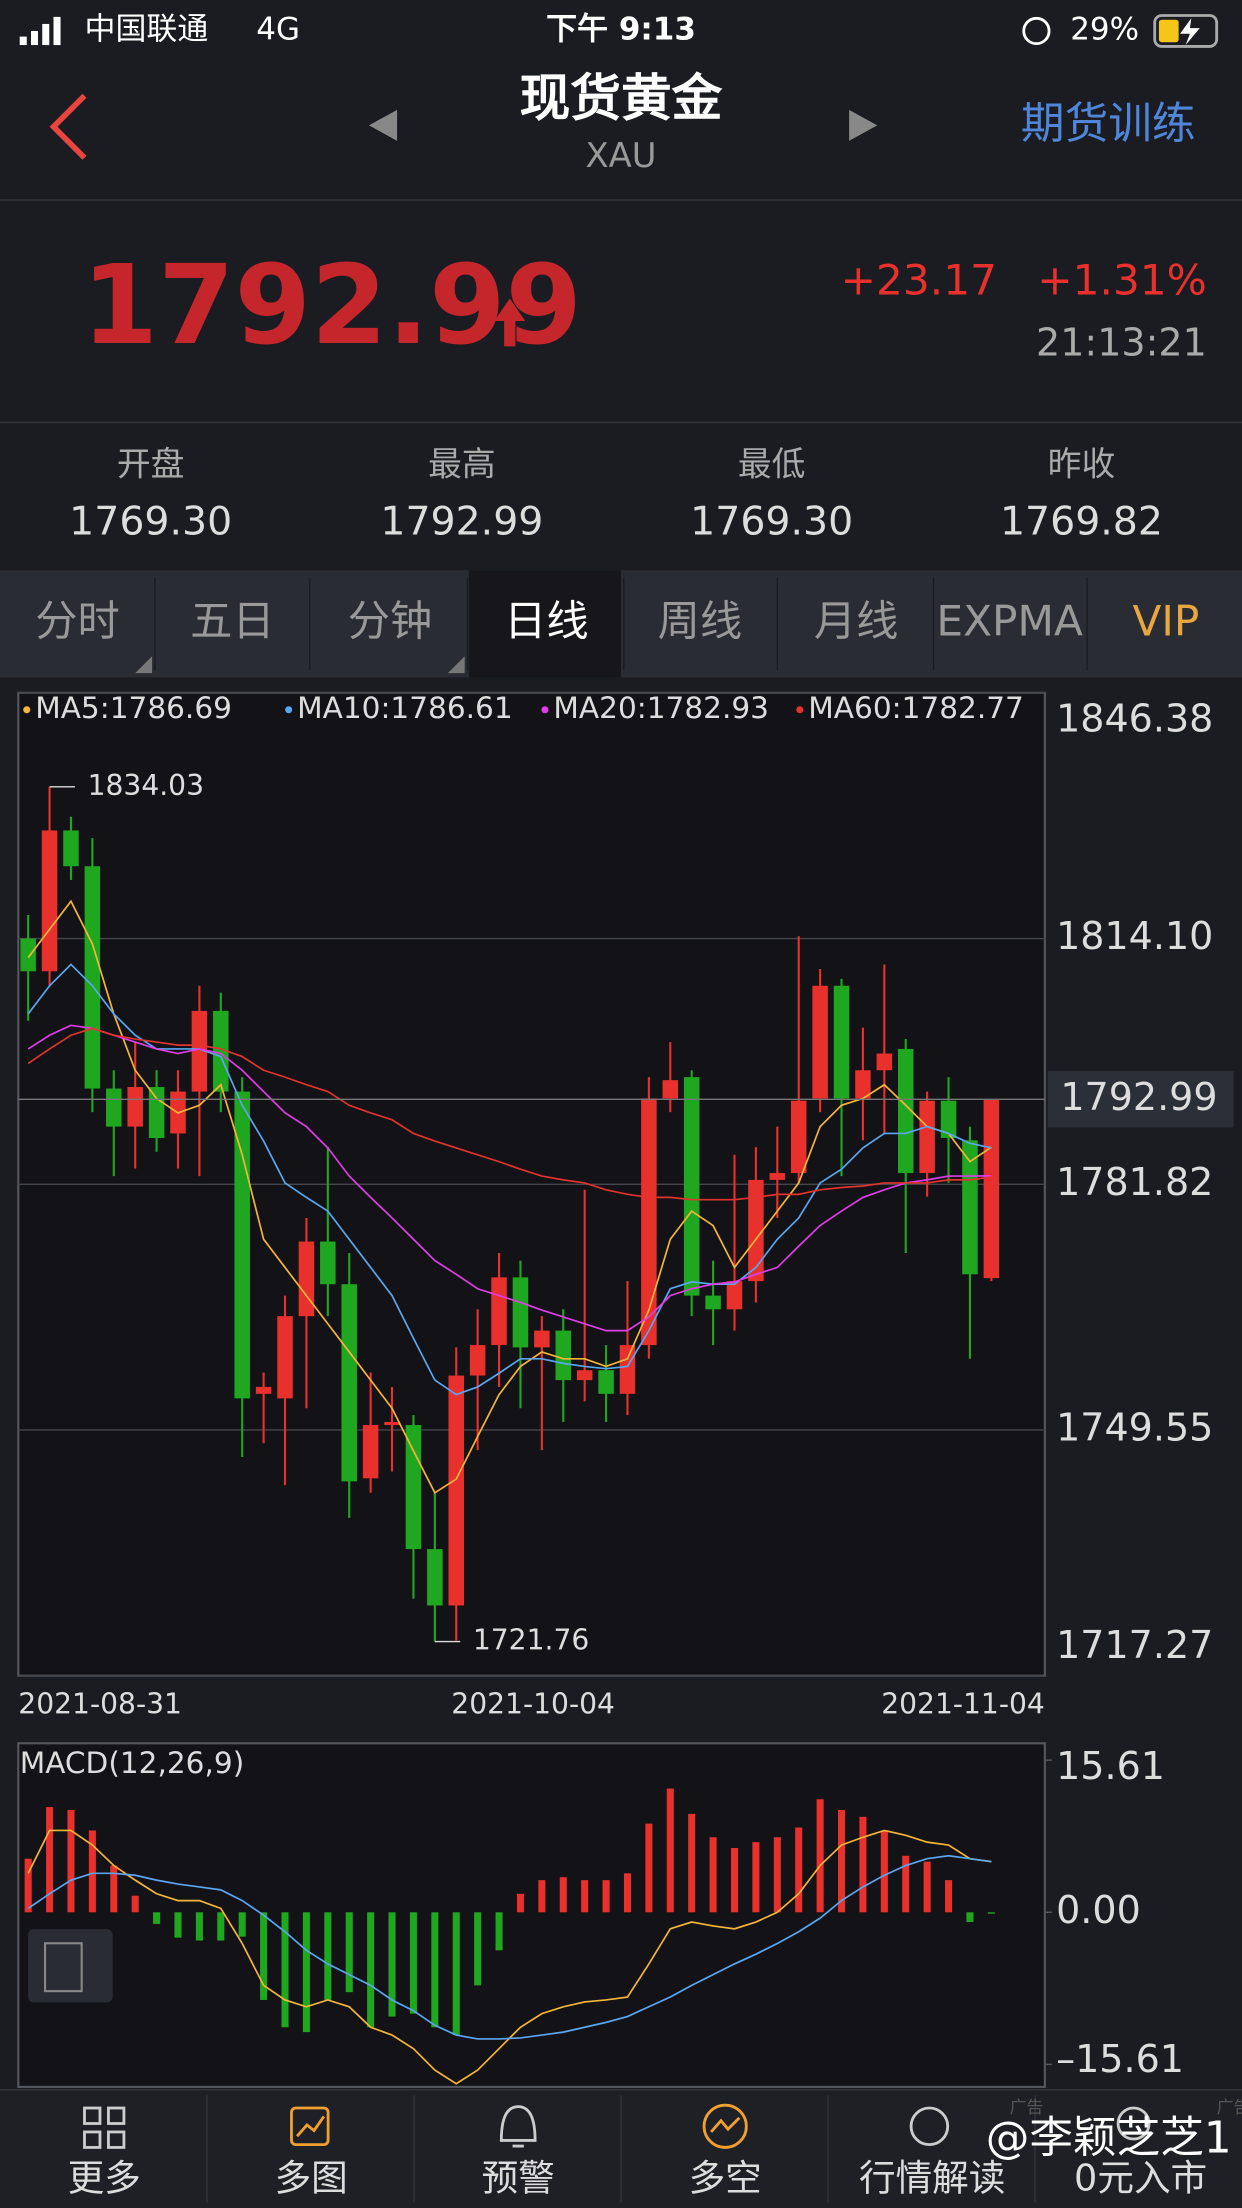  Describe the element at coordinates (278, 29) in the screenshot. I see `network: 4G` at that location.